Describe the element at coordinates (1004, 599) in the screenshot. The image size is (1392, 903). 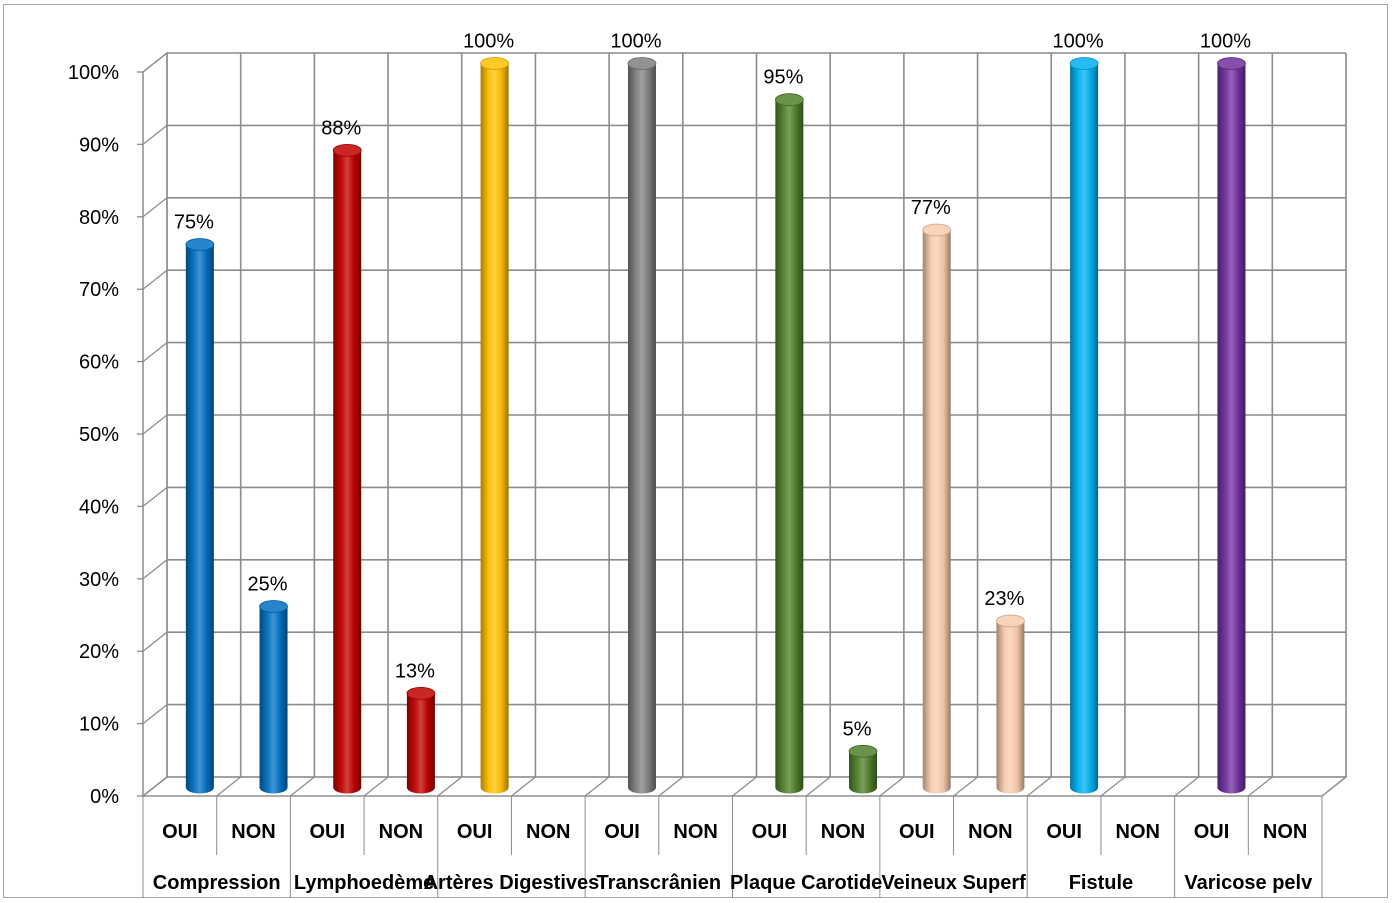
I see `data-label: 23%` at that location.